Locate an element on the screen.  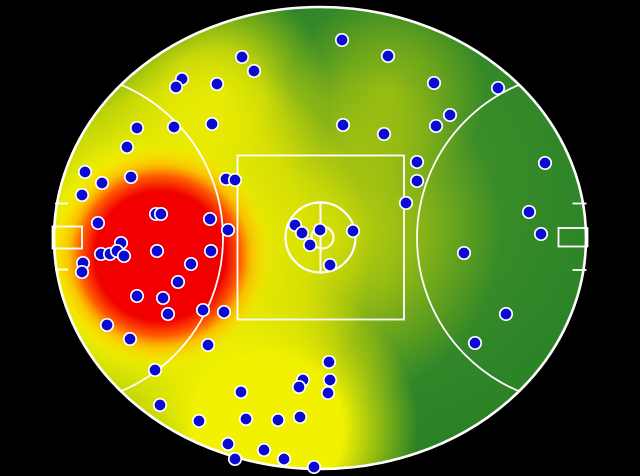
center-square is located at coordinates (320, 237).